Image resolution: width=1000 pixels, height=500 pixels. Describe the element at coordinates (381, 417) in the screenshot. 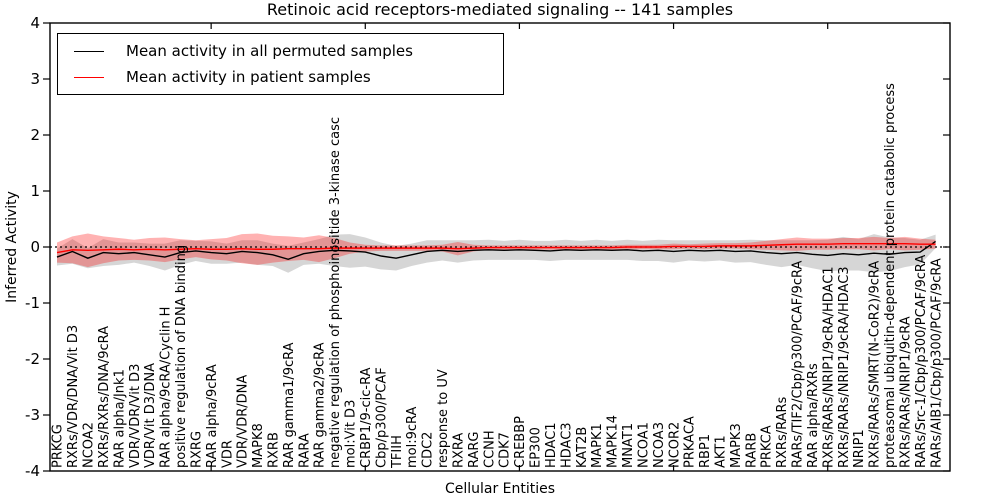

I see `x-category-label: Cbp/p300/PCAF` at that location.